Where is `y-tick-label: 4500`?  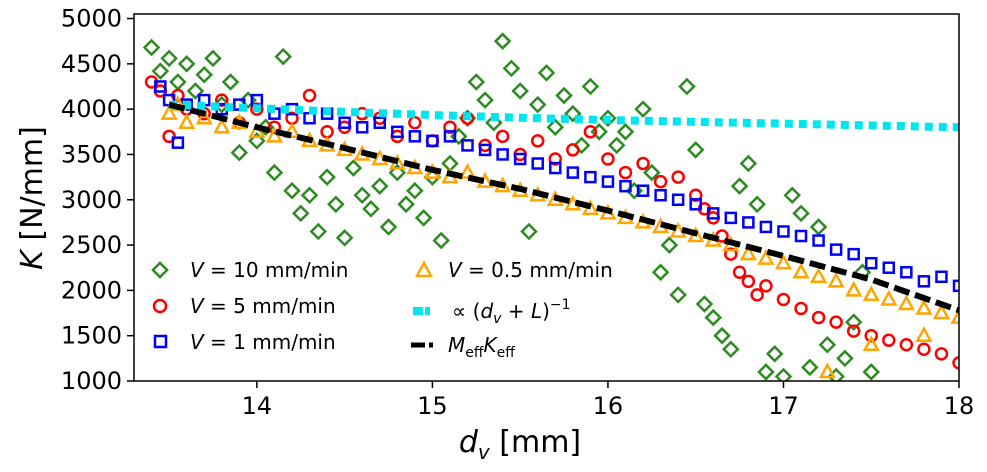
y-tick-label: 4500 is located at coordinates (91, 64).